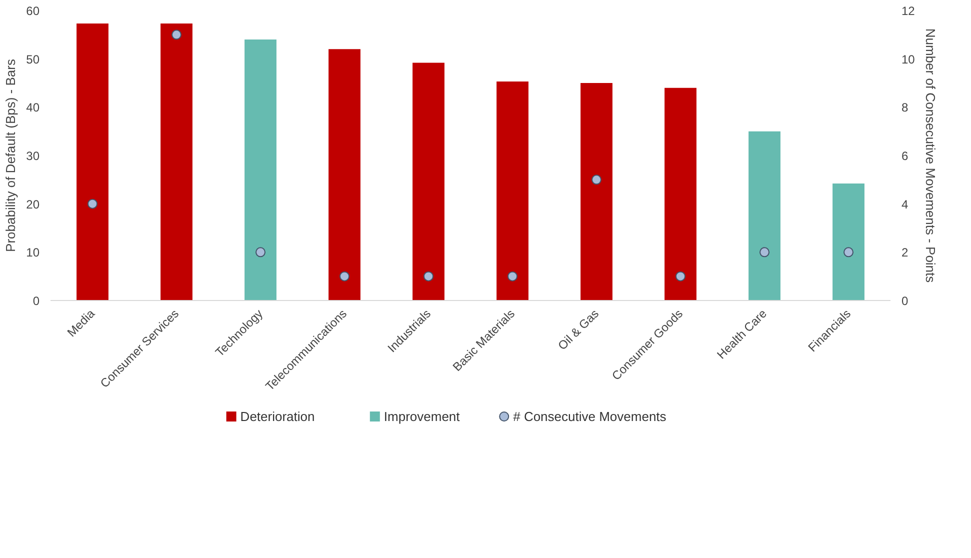  What do you see at coordinates (33, 204) in the screenshot?
I see `y-tick-label: 20` at bounding box center [33, 204].